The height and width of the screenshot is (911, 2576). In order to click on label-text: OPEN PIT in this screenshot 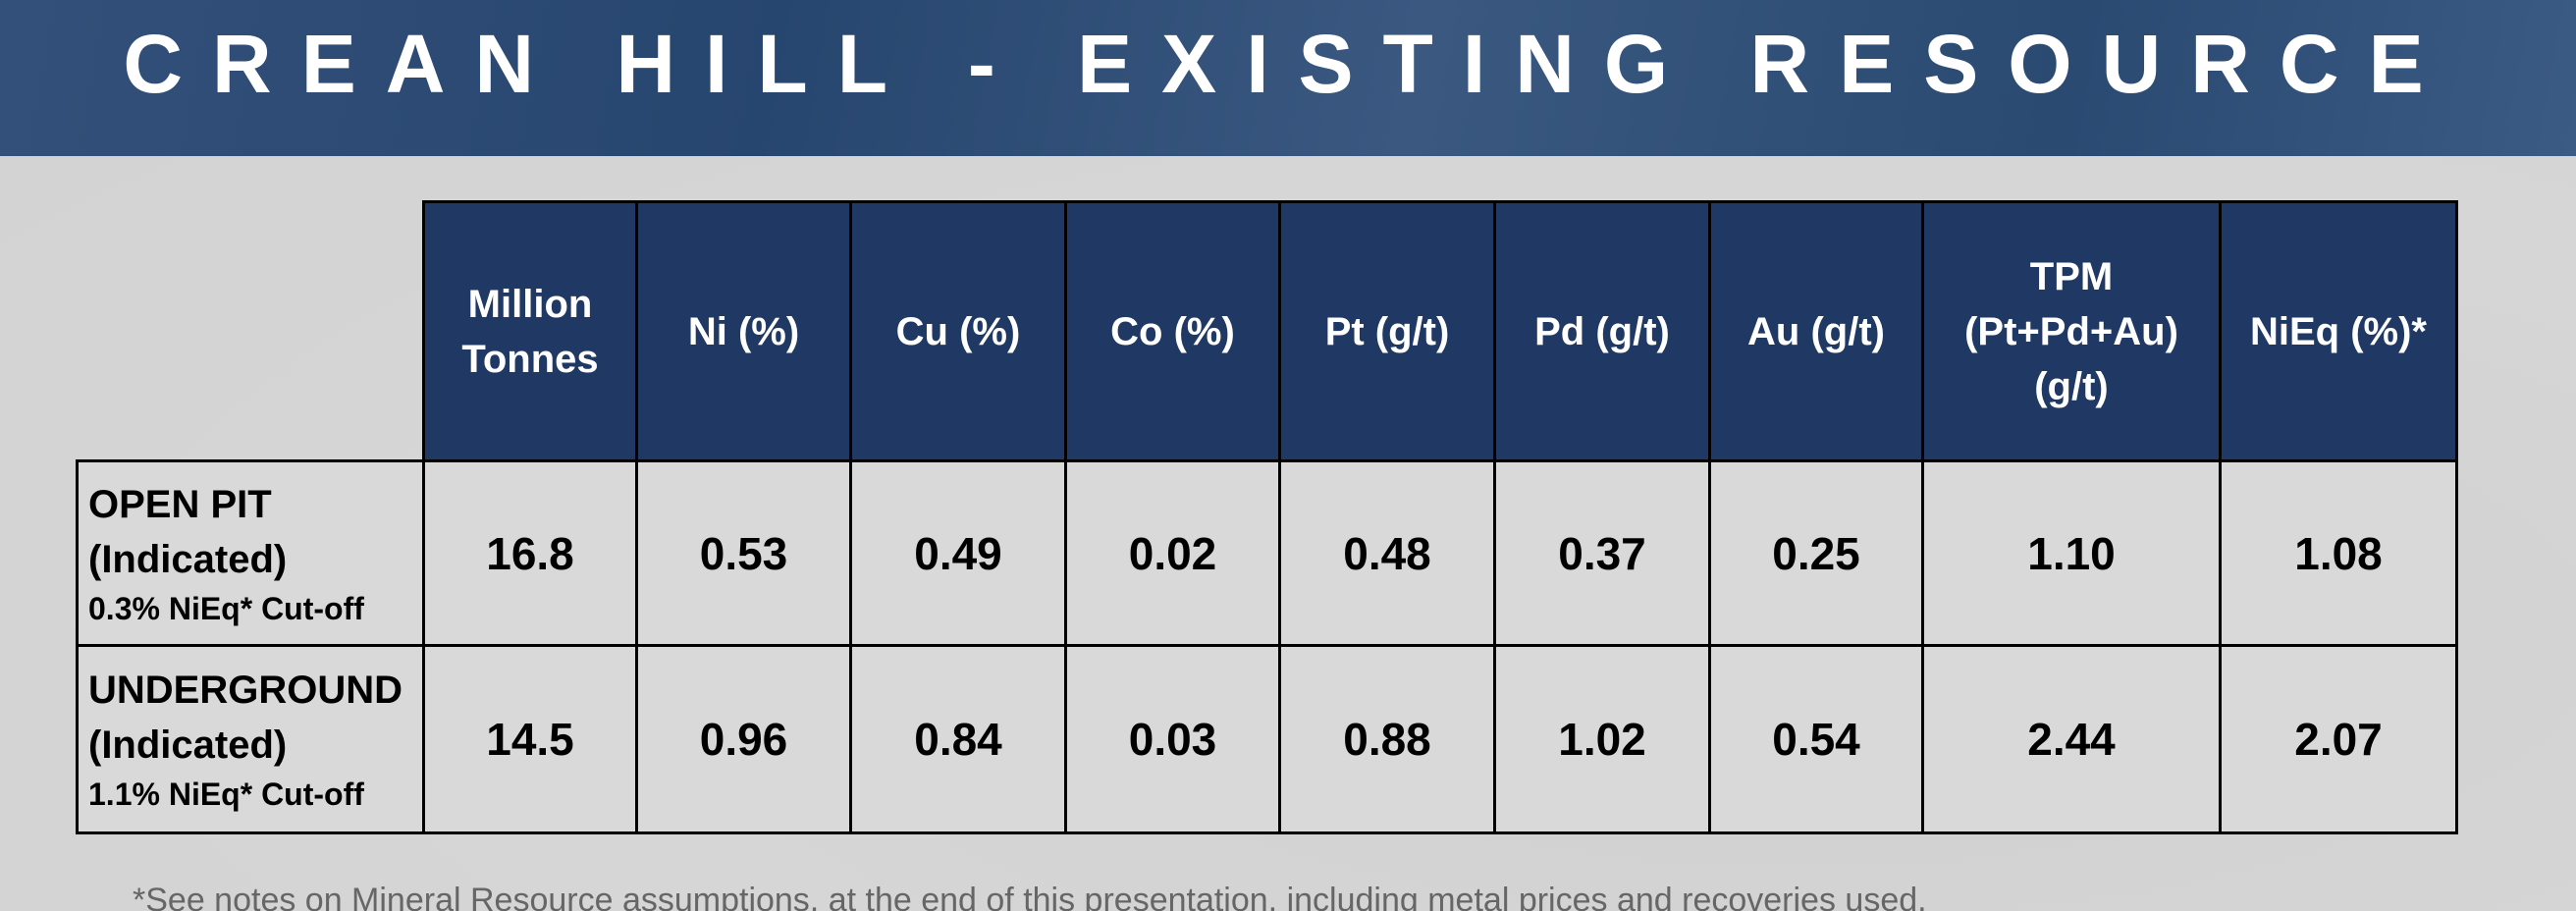, I will do `click(180, 504)`.